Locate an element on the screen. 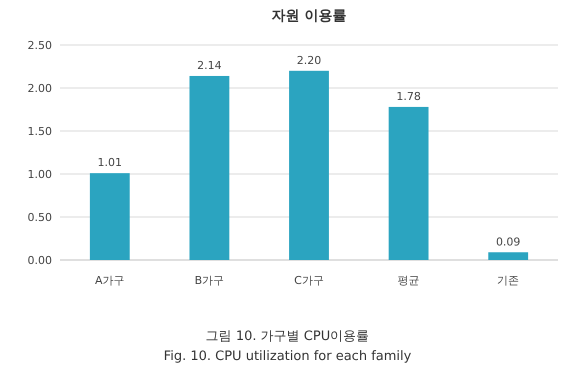 This screenshot has height=379, width=575. caption: Fig. 10. CPU utilization for each family is located at coordinates (288, 356).